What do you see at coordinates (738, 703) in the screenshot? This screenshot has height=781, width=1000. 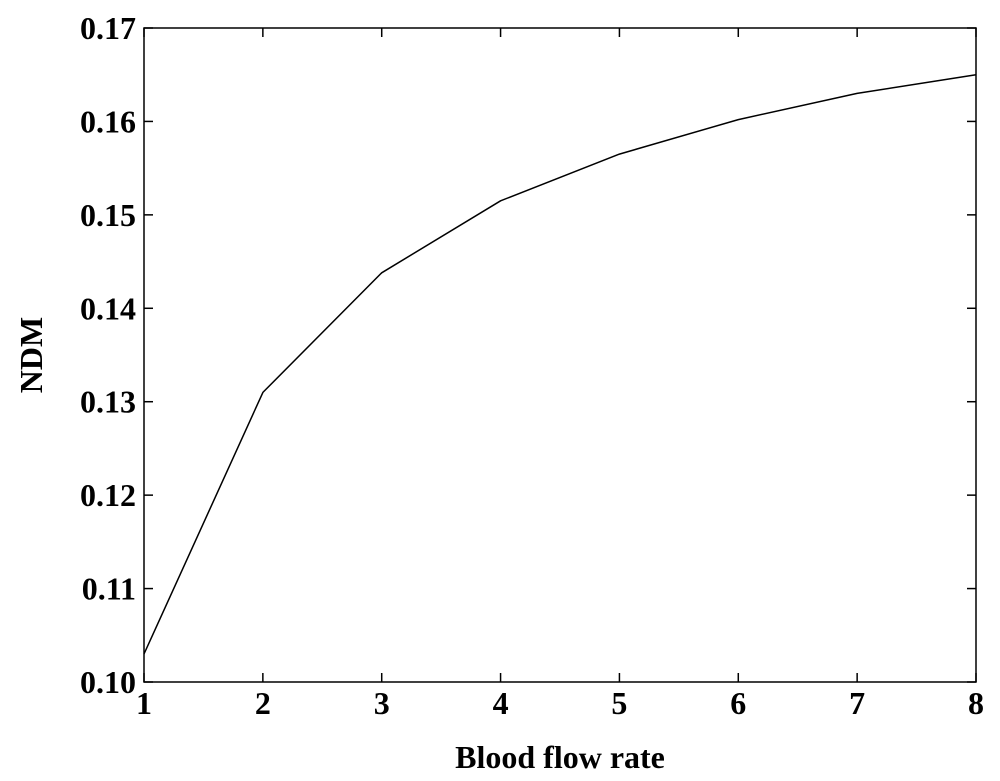 I see `x-tick-label: 6` at bounding box center [738, 703].